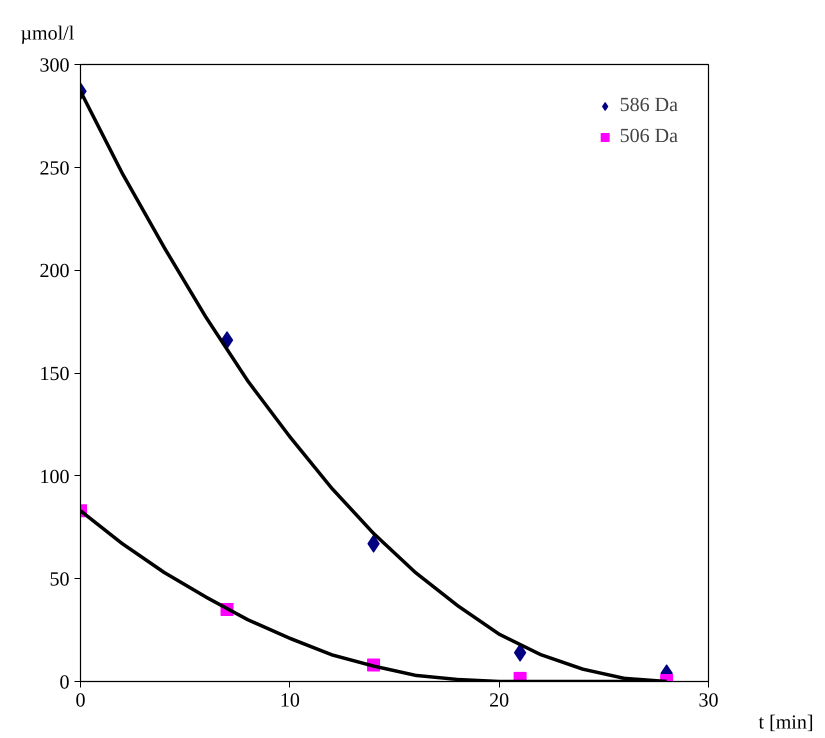 This screenshot has height=738, width=825. What do you see at coordinates (65, 683) in the screenshot?
I see `y-tick-label: 0` at bounding box center [65, 683].